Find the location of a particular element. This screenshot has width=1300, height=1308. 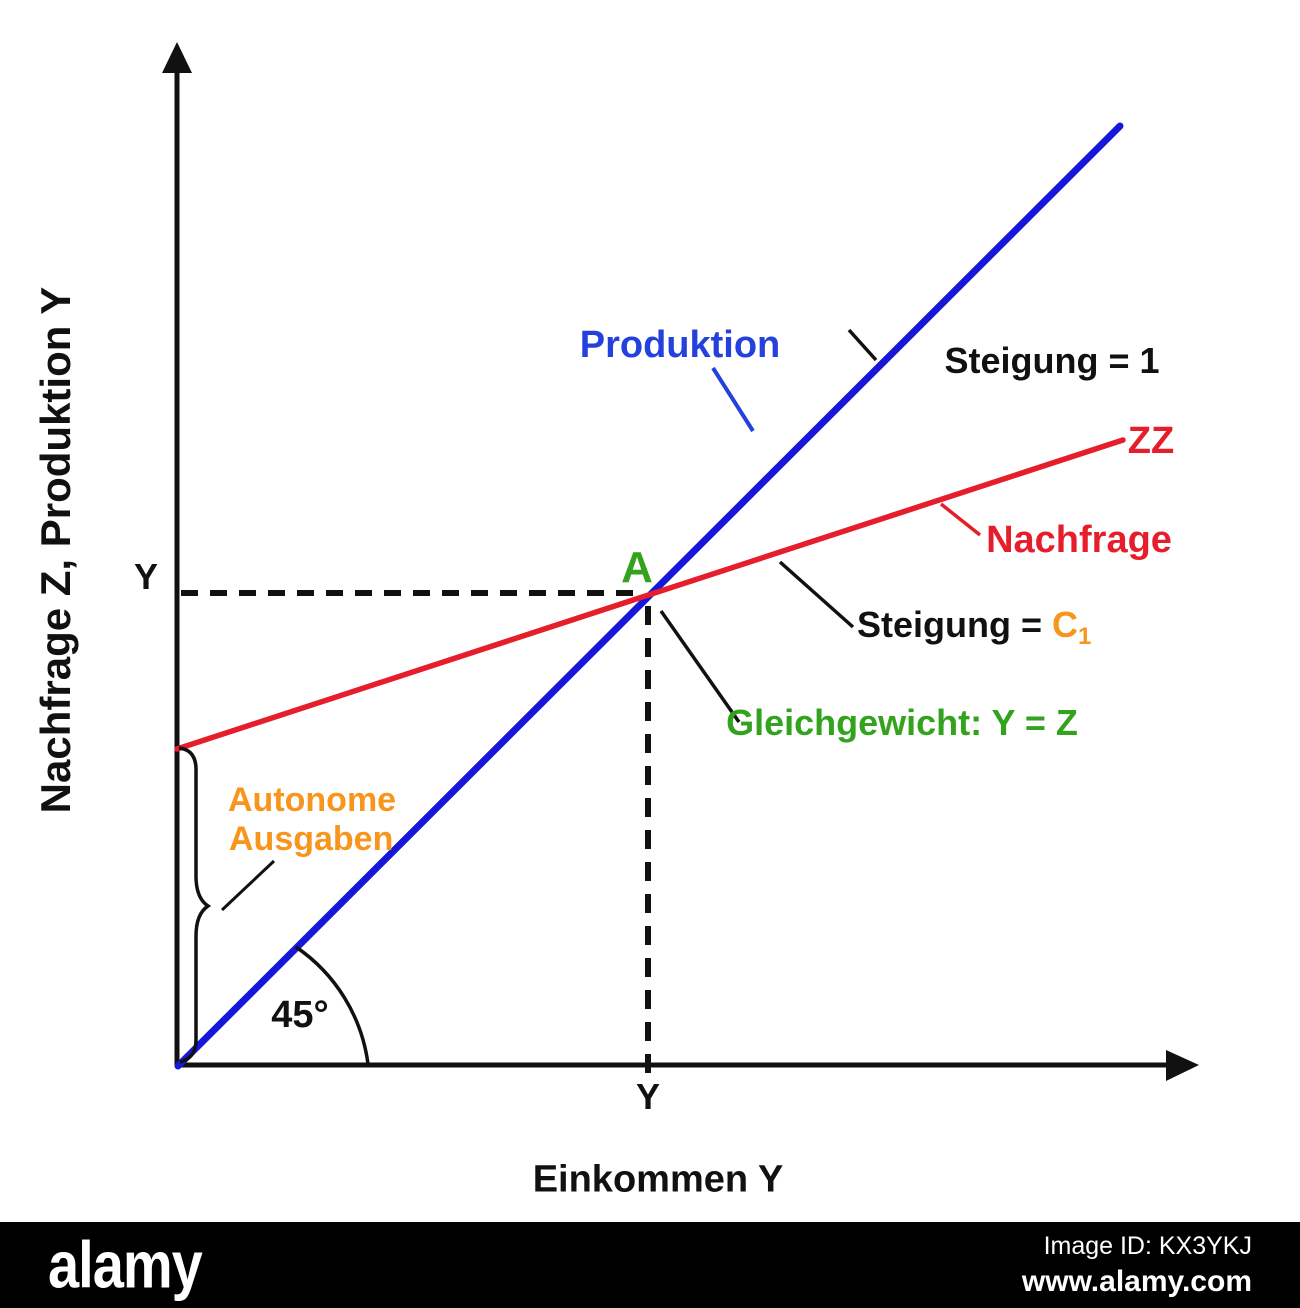

watermark-bar: alamy Image ID: KX3YKJ www.alamy.com is located at coordinates (650, 1265).